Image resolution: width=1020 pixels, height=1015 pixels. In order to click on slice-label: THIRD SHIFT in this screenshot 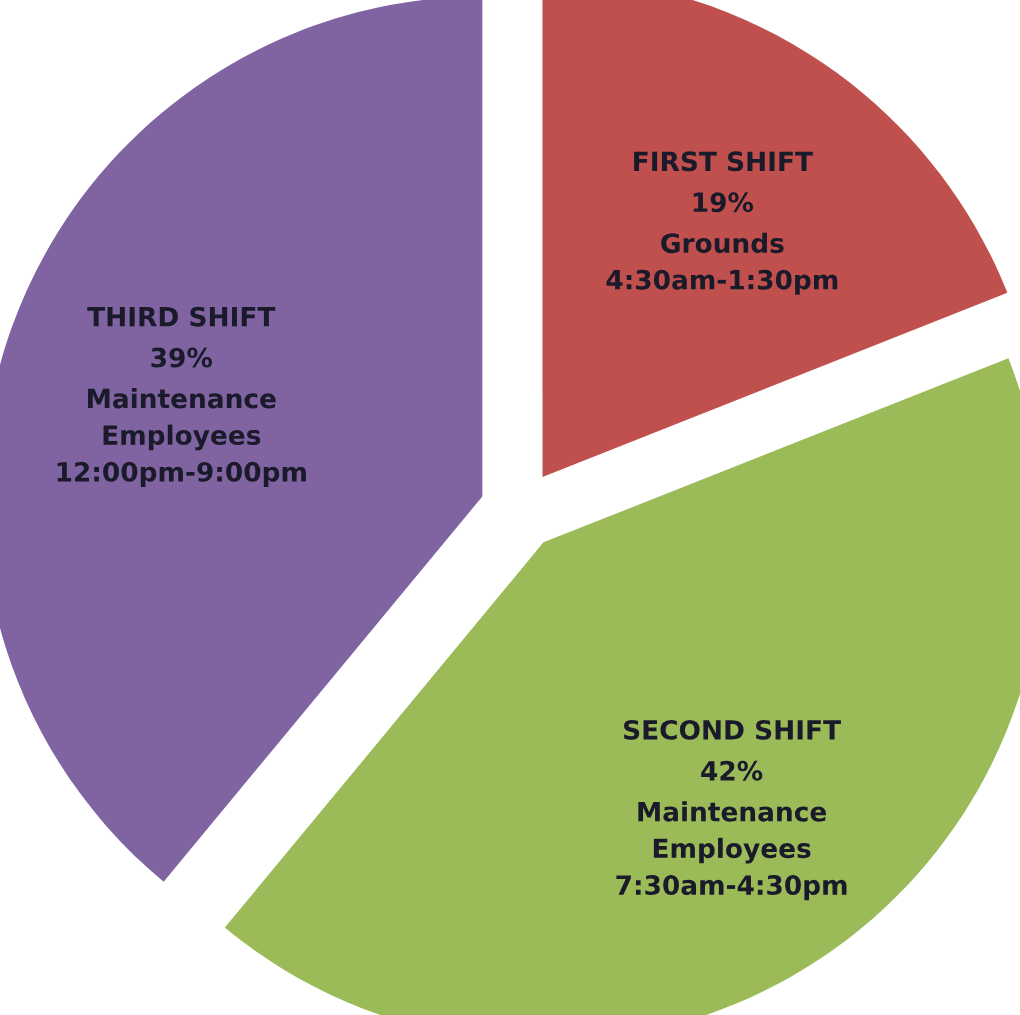, I will do `click(181, 316)`.